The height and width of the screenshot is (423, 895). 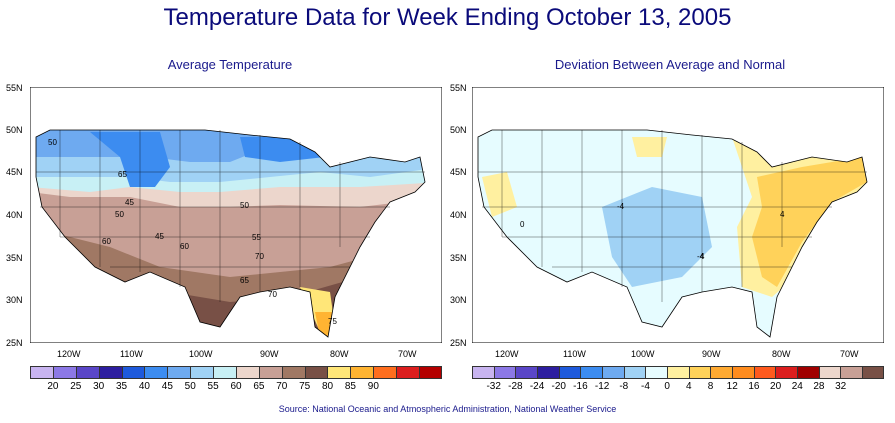 I want to click on legend-label: 70, so click(x=282, y=386).